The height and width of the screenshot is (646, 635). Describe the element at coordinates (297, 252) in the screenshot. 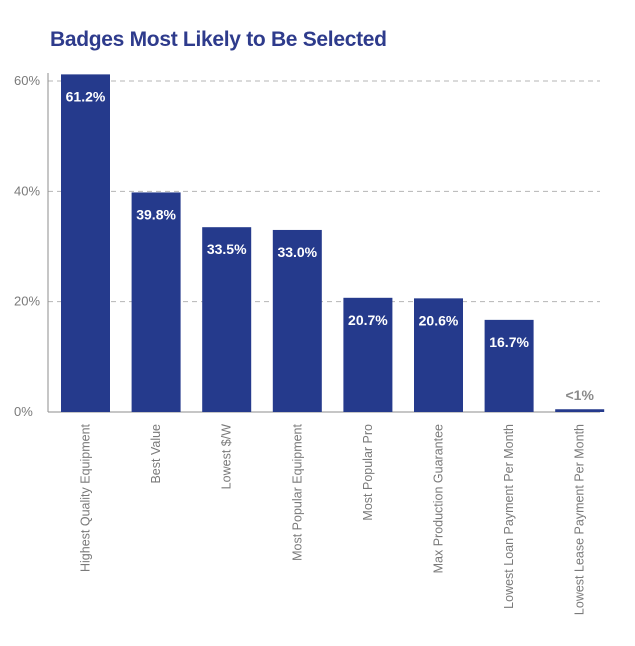

I see `data-label: 33.0%` at that location.